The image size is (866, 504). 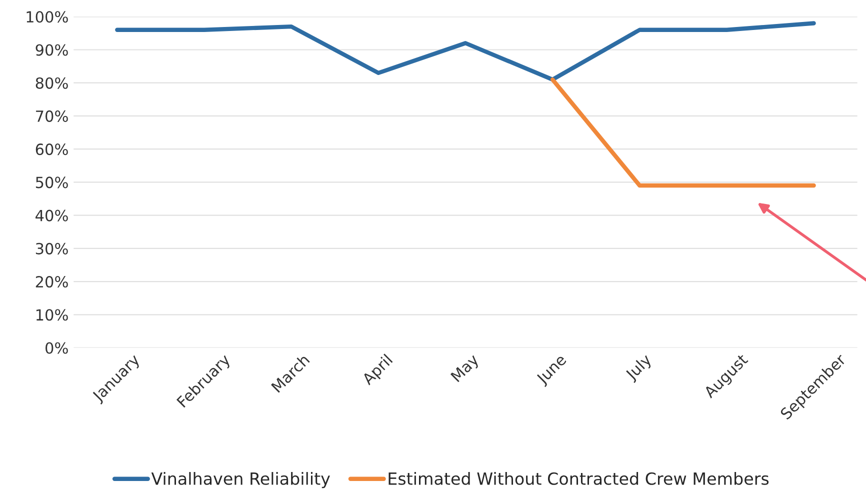 I want to click on y-tick-label: 0%, so click(x=57, y=348).